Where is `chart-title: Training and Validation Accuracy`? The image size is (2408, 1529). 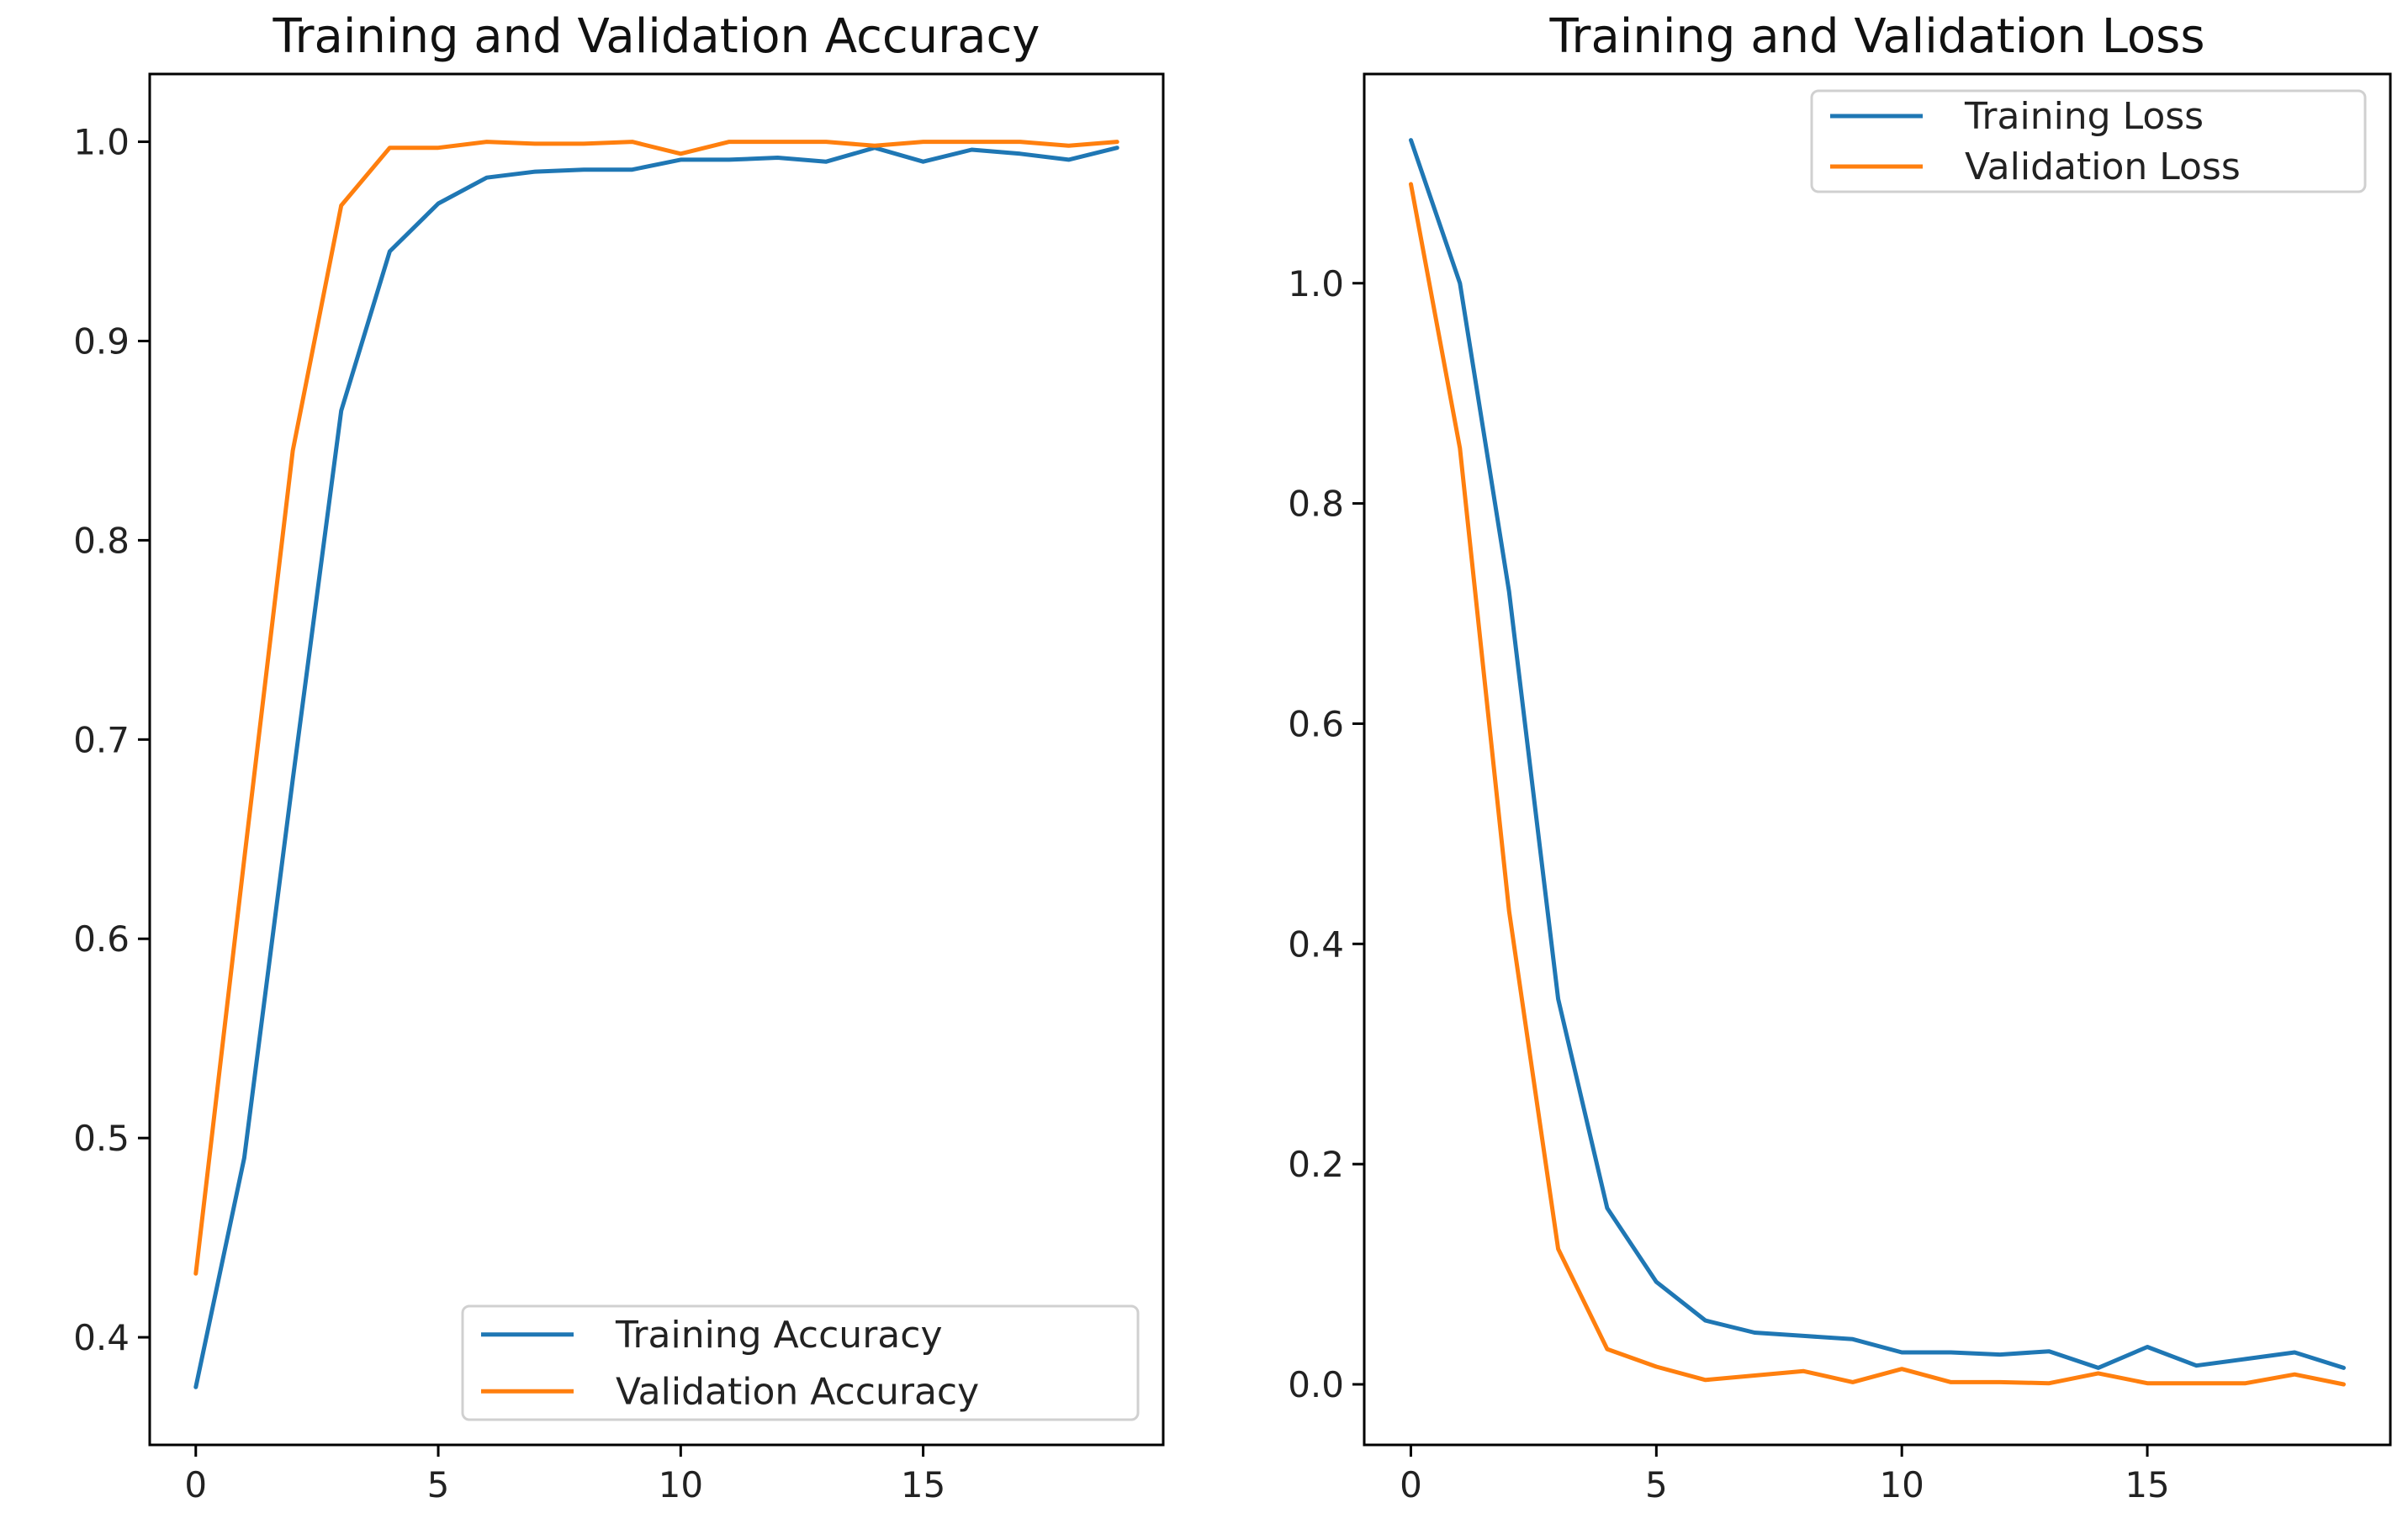
chart-title: Training and Validation Accuracy is located at coordinates (656, 36).